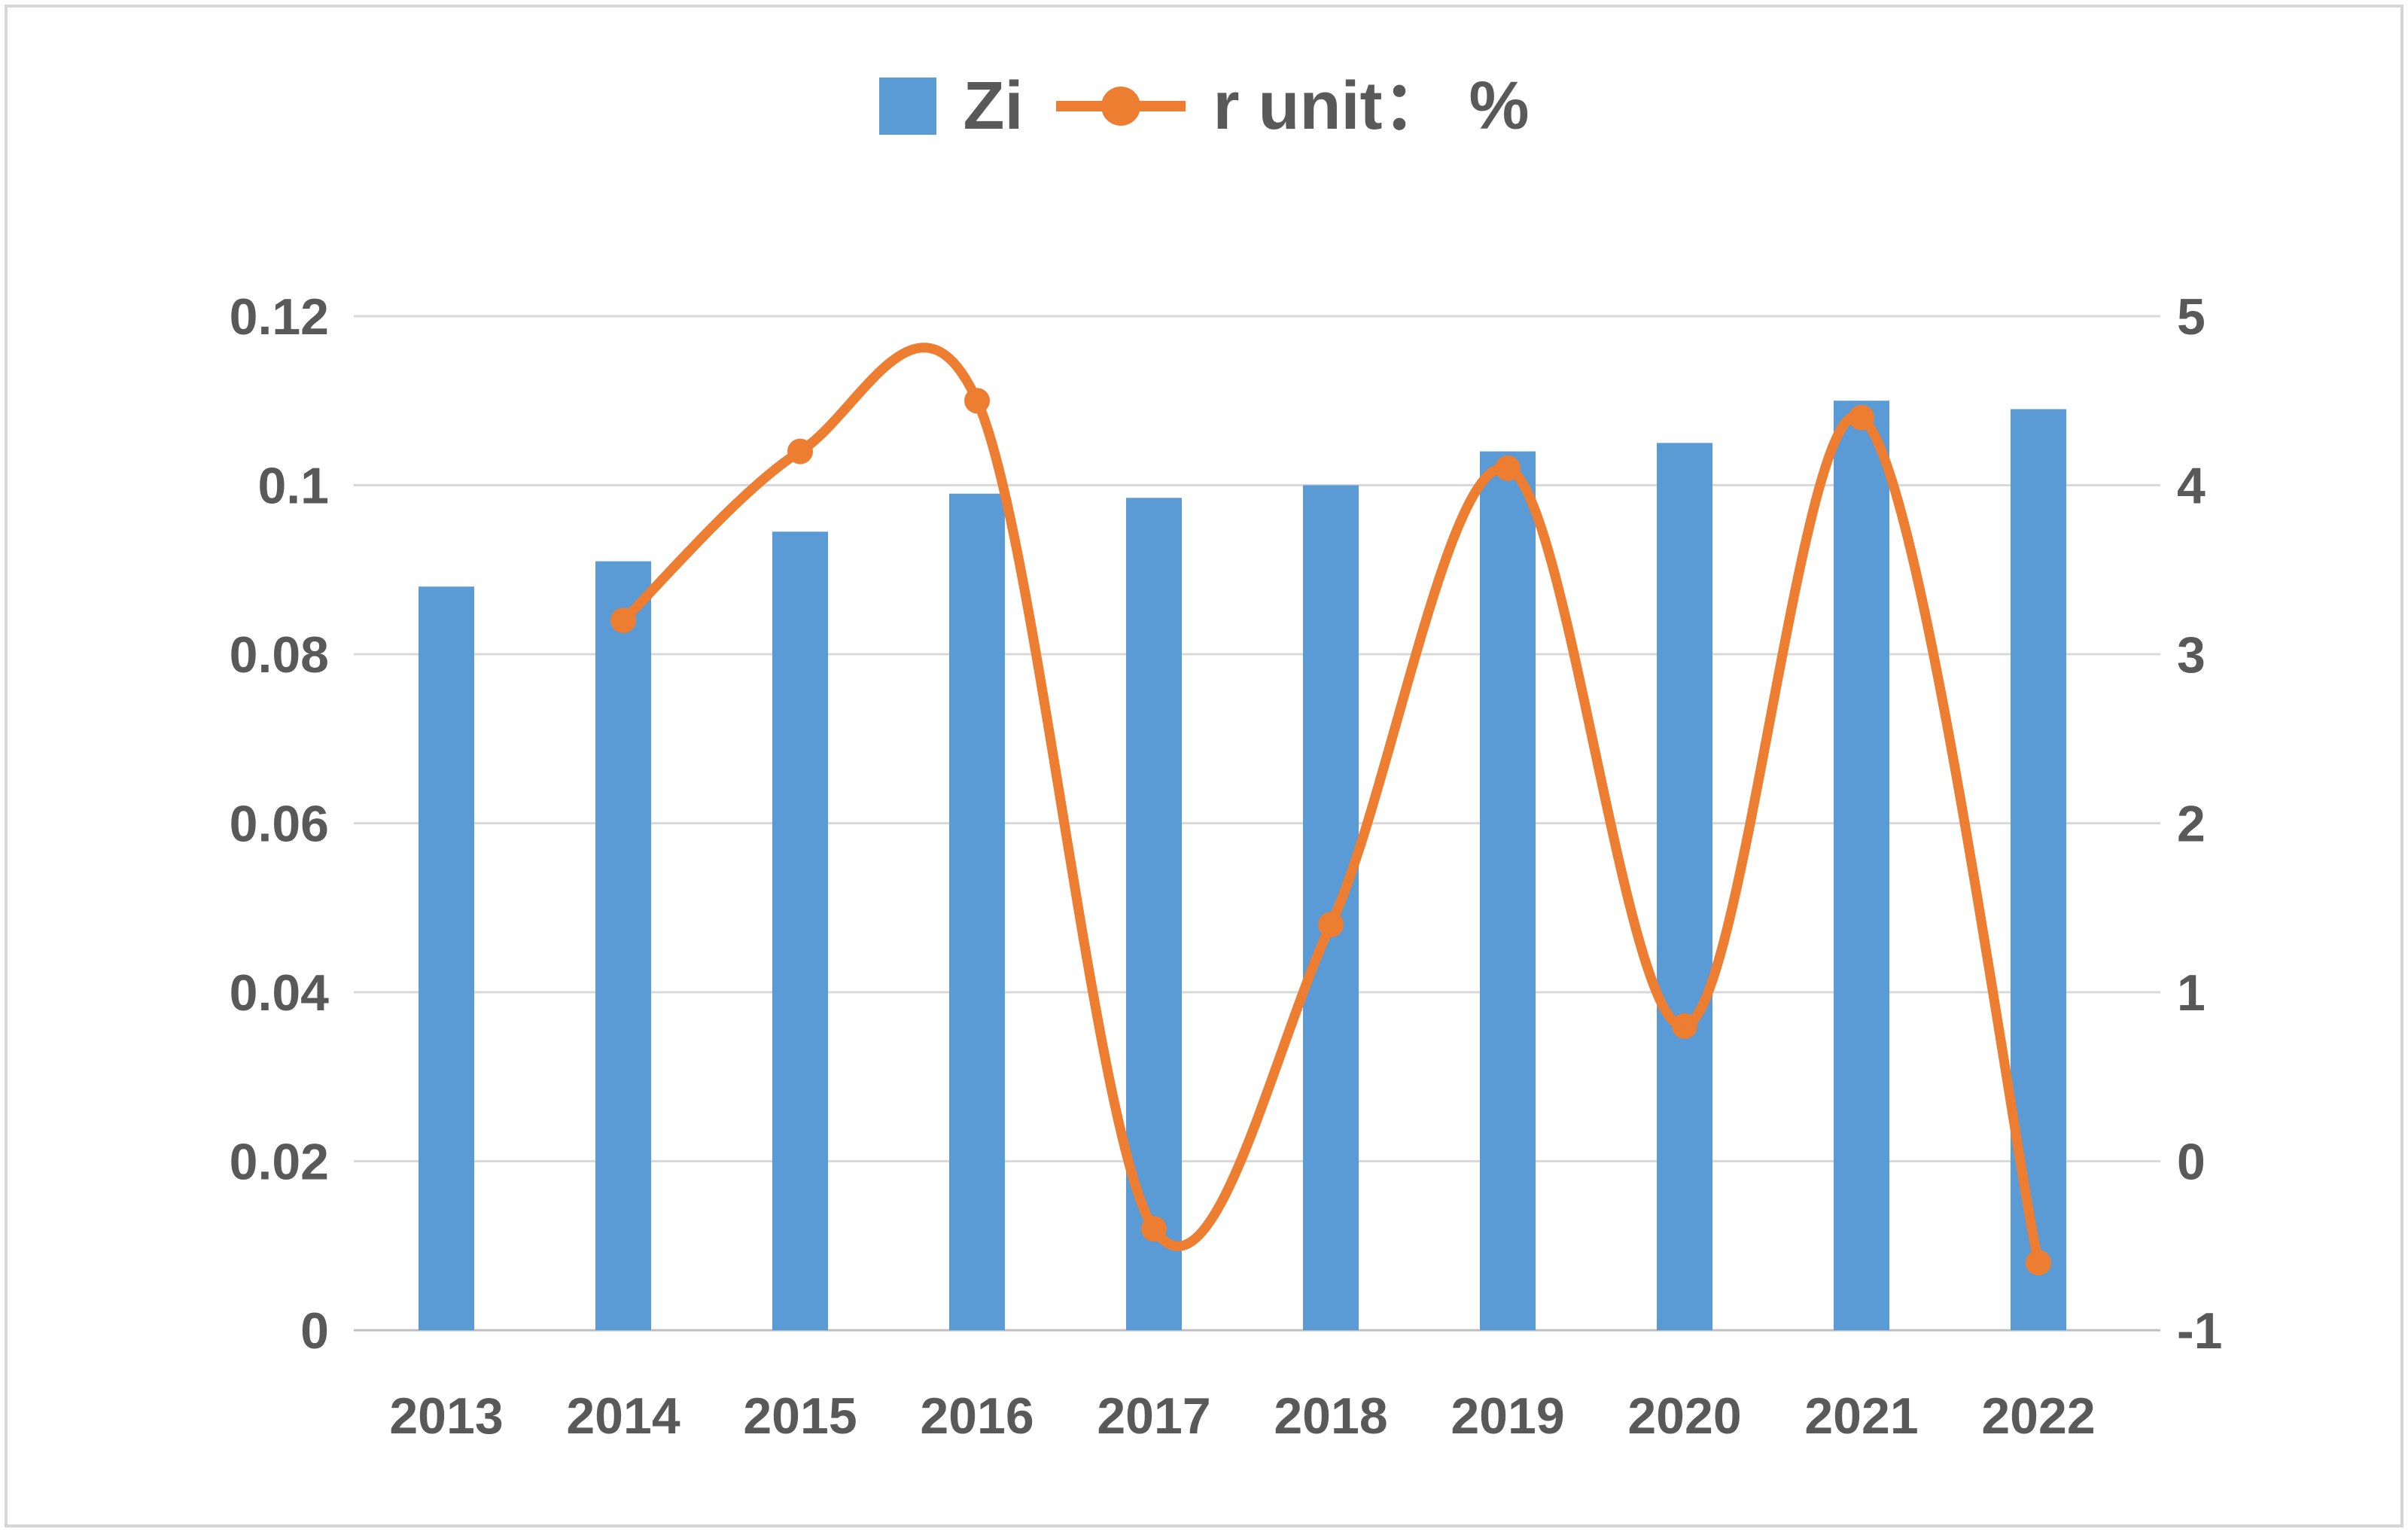 Image resolution: width=2408 pixels, height=1532 pixels. Describe the element at coordinates (800, 1416) in the screenshot. I see `x-axis-label: 2015` at that location.